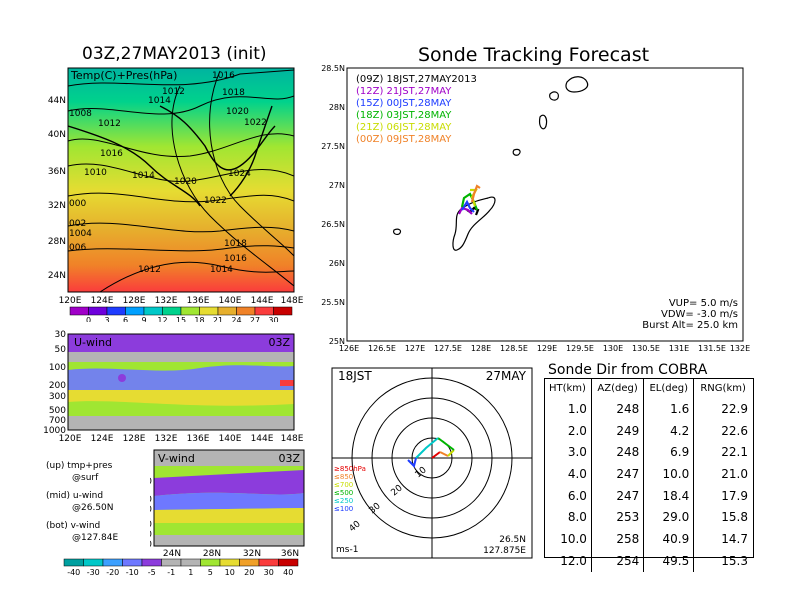 This screenshot has width=792, height=612. I want to click on table-header: HT(km), so click(567, 388).